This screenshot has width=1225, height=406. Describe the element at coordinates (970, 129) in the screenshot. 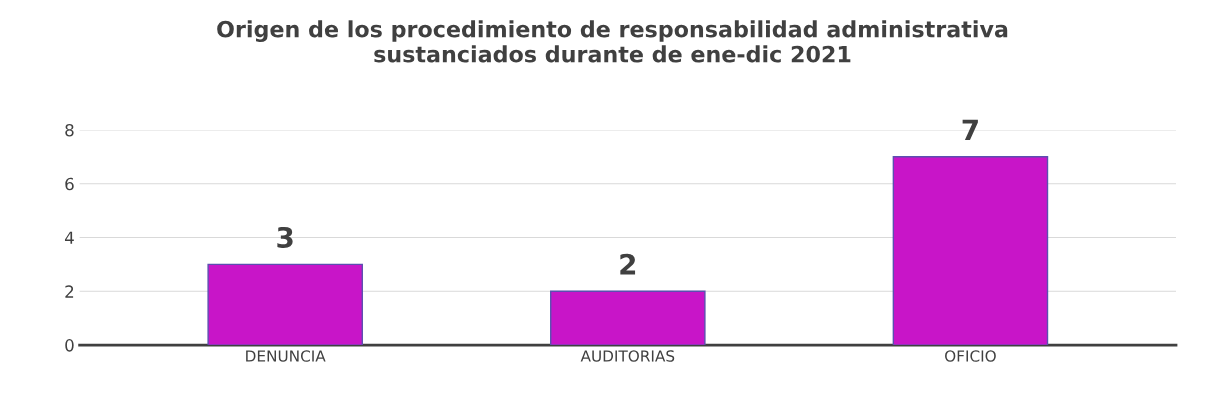

I see `data-label: 7` at that location.